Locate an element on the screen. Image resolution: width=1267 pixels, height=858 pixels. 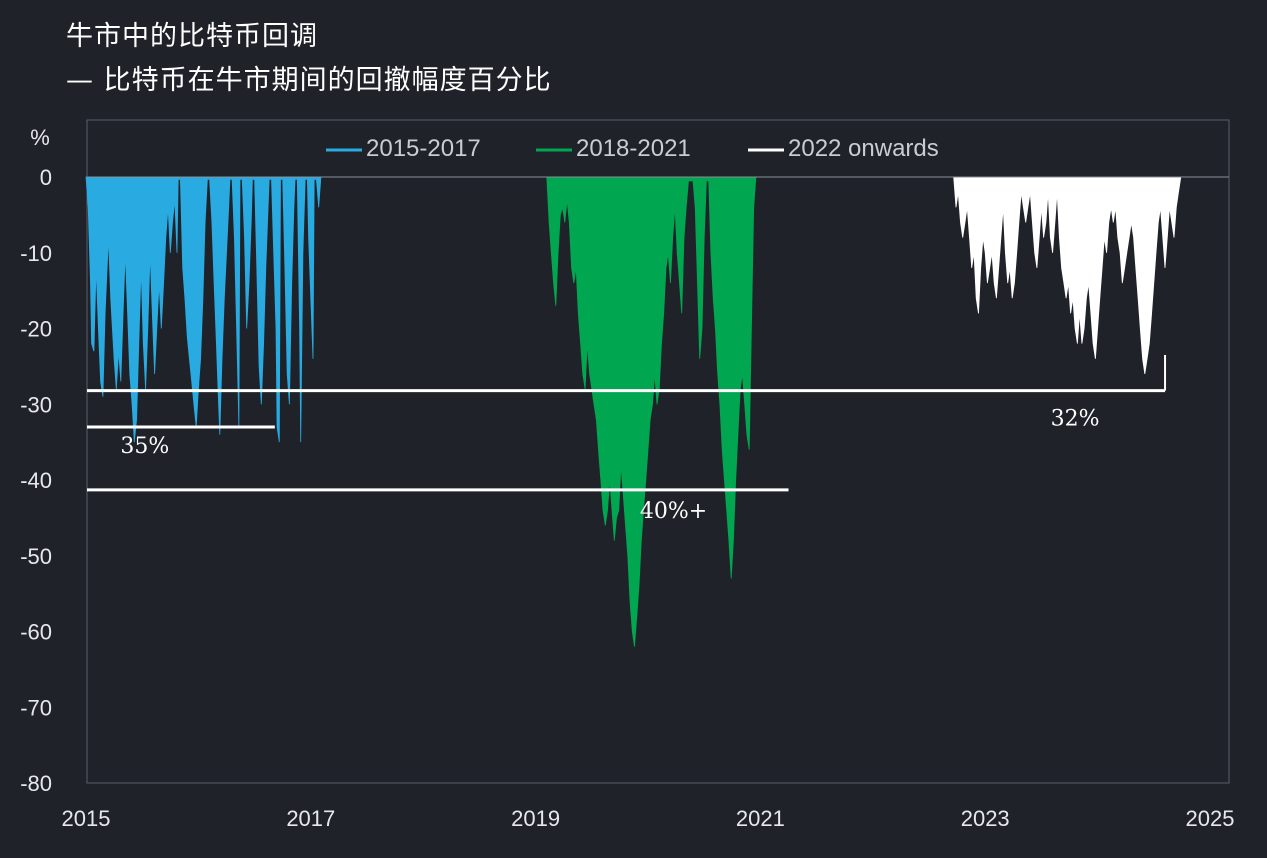
y-tick-label: -10 is located at coordinates (36, 253).